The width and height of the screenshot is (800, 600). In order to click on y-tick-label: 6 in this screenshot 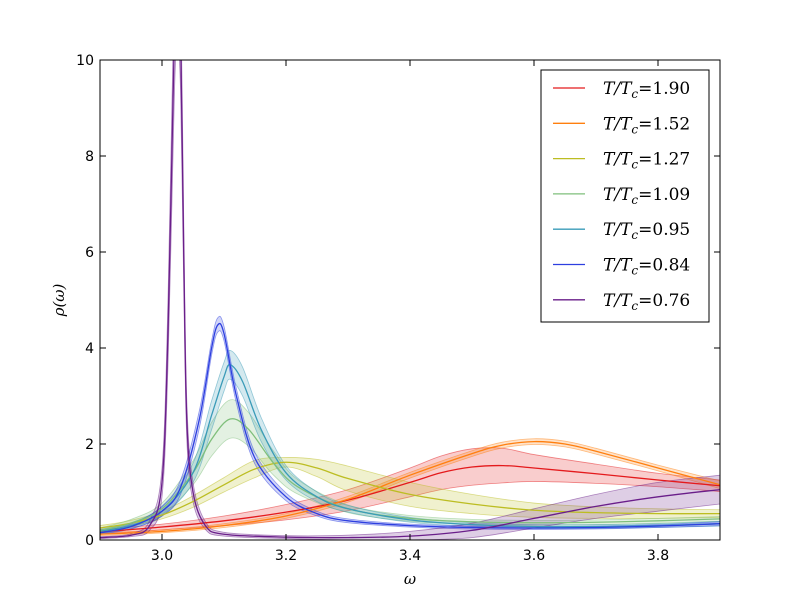, I will do `click(89, 253)`.